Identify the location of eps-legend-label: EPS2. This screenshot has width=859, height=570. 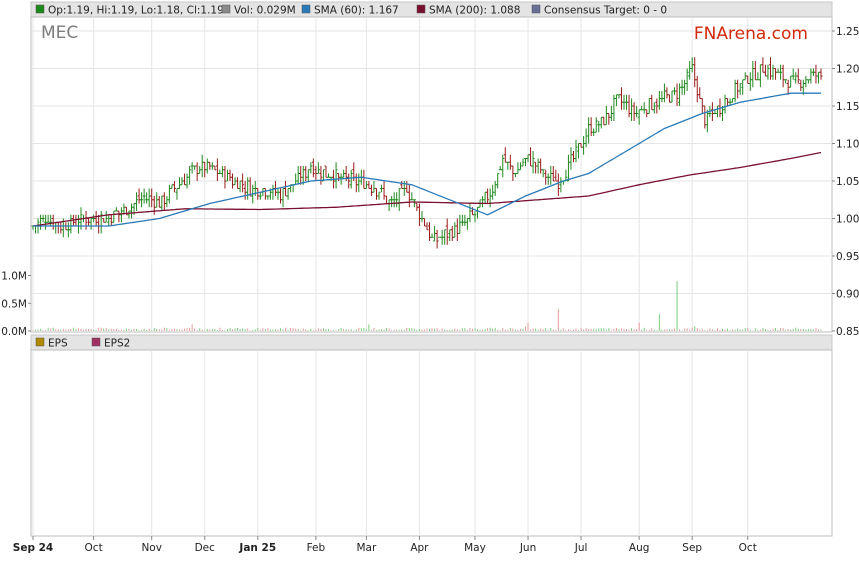
(117, 344).